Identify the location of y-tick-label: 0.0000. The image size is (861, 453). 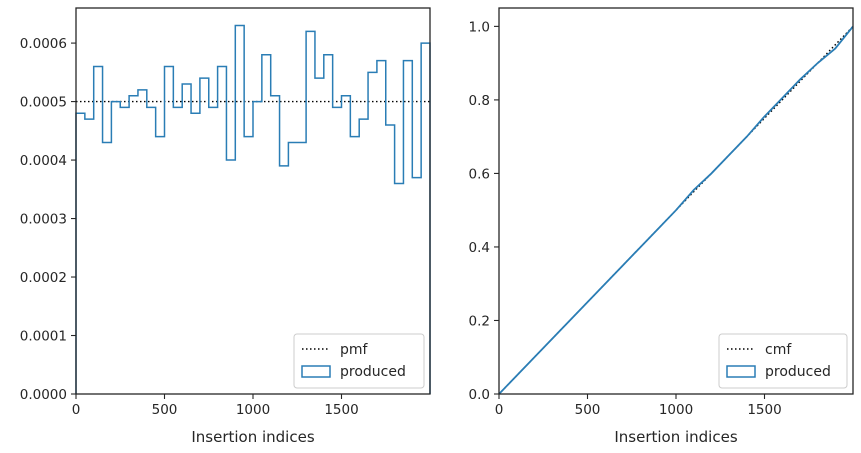
(43, 395).